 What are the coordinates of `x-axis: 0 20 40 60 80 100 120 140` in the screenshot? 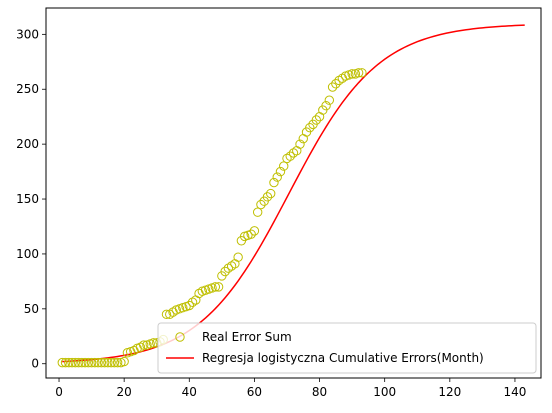 It's located at (290, 388).